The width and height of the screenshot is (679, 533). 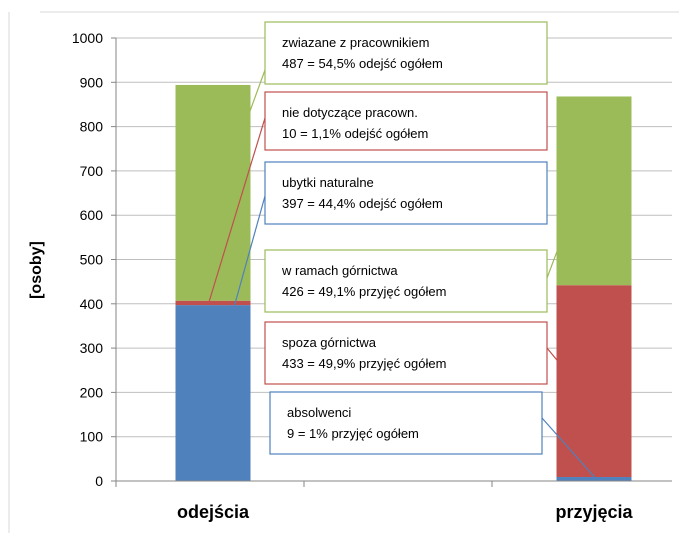 What do you see at coordinates (364, 363) in the screenshot?
I see `callout-line2: 433 = 49,9% przyjęć ogółem` at bounding box center [364, 363].